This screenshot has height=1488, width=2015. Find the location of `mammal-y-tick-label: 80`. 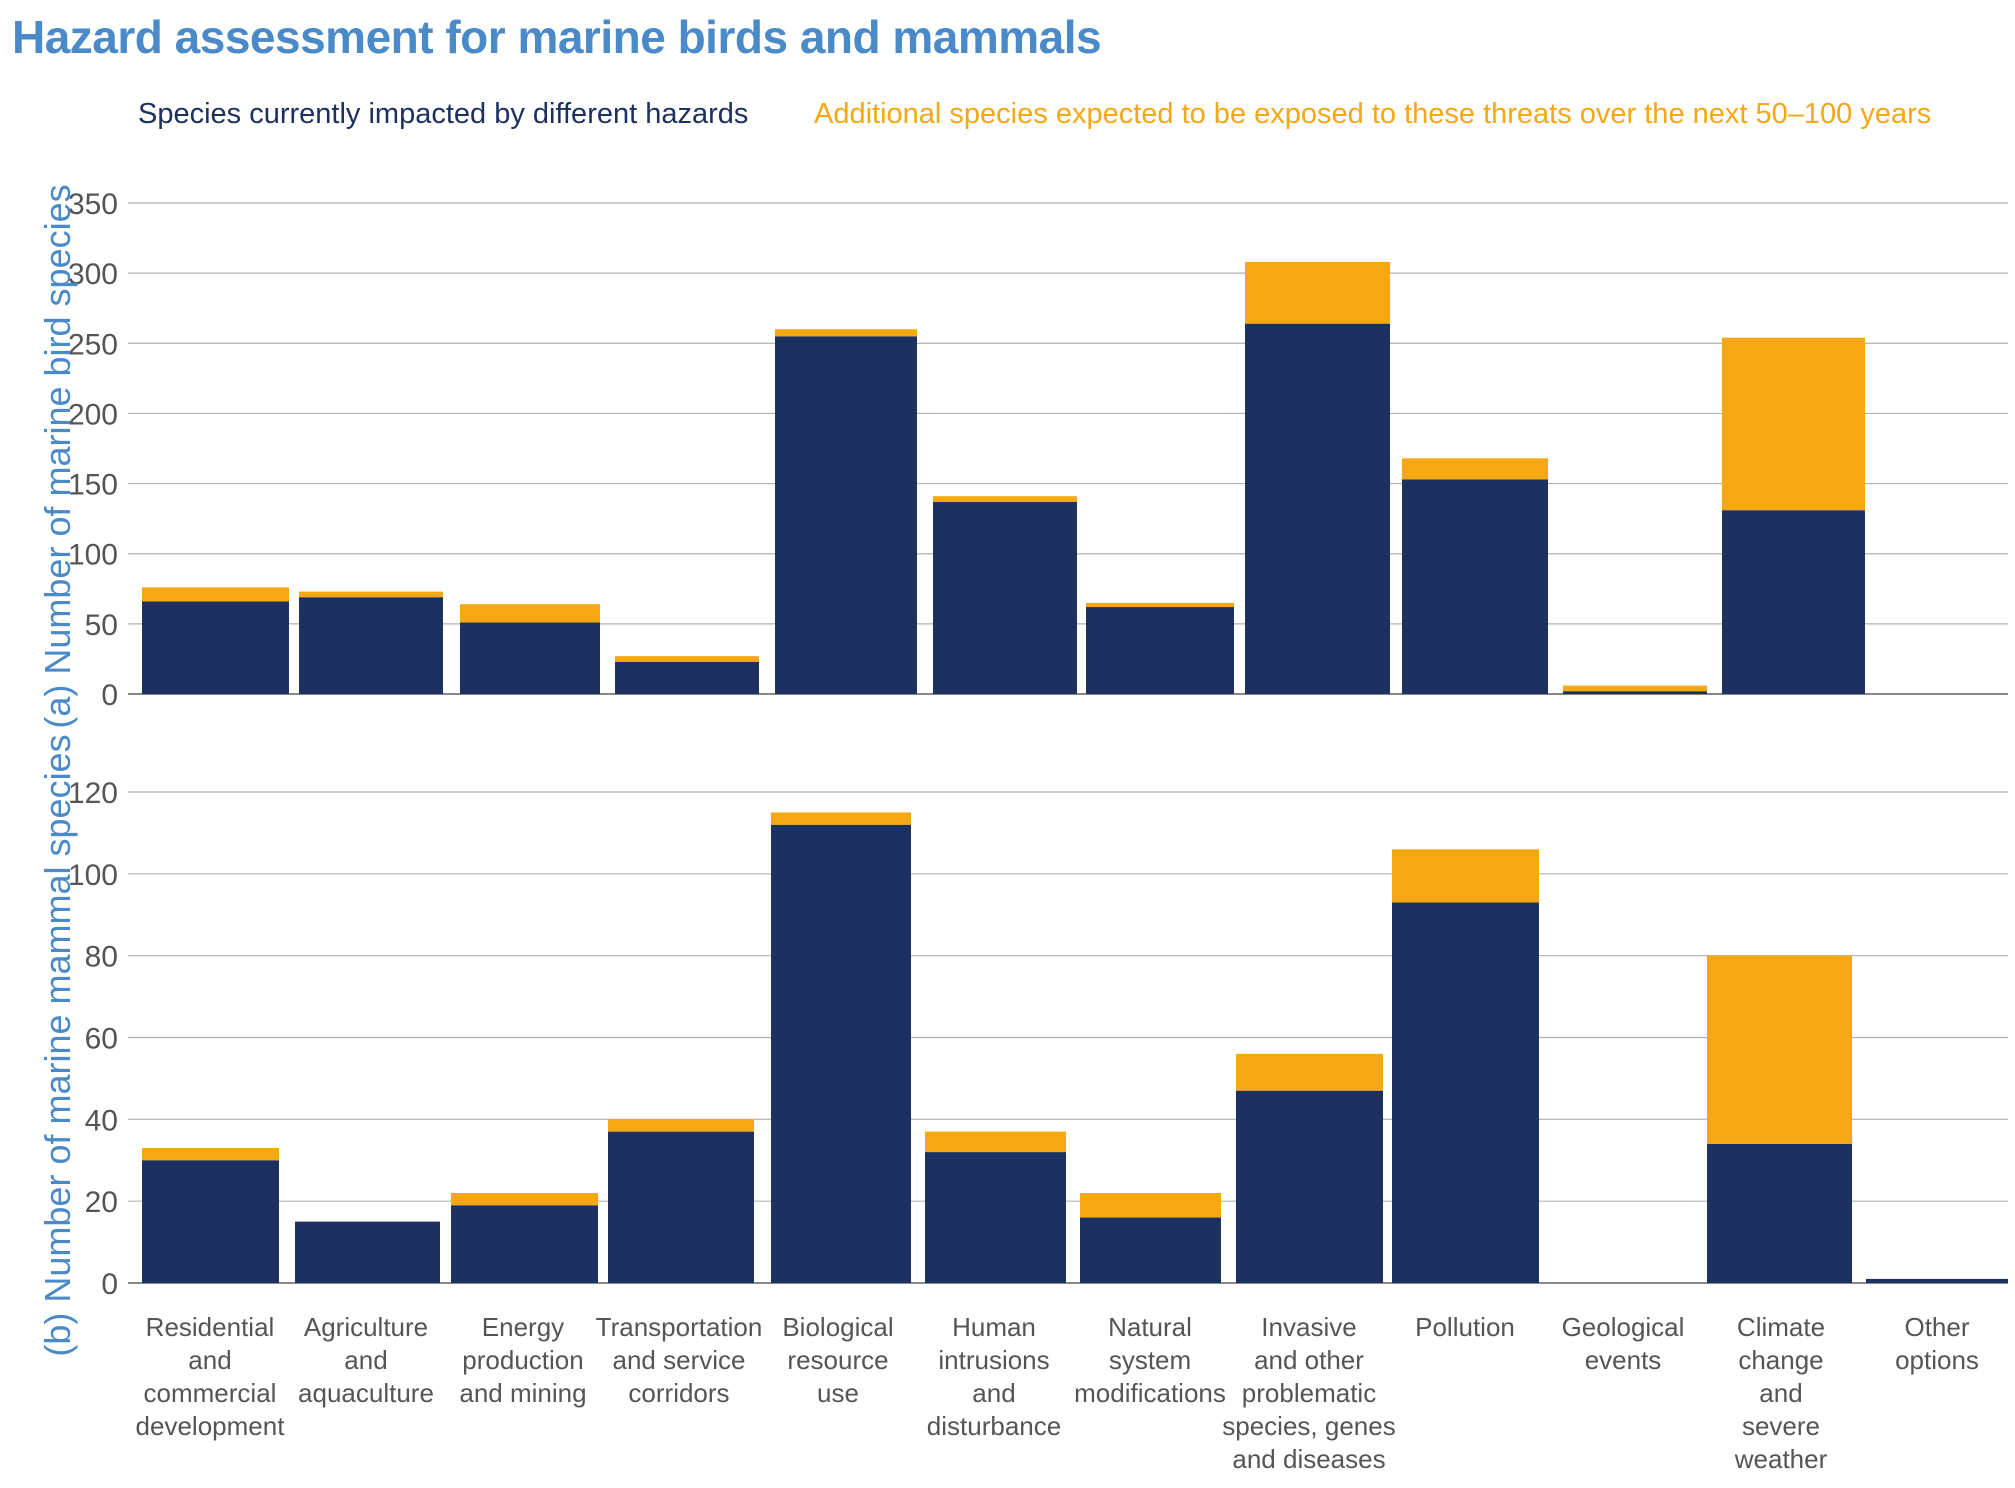

mammal-y-tick-label: 80 is located at coordinates (101, 957).